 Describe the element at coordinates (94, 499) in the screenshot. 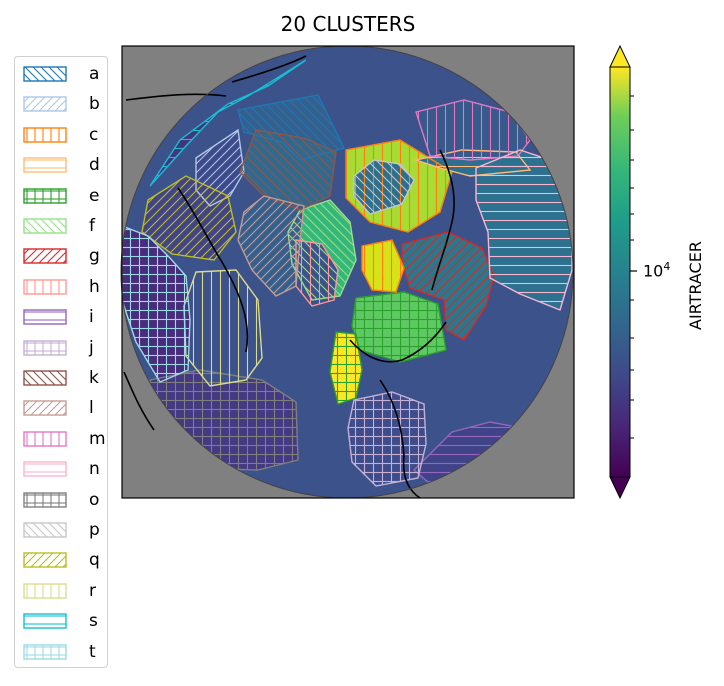

I see `legend-label: o` at that location.